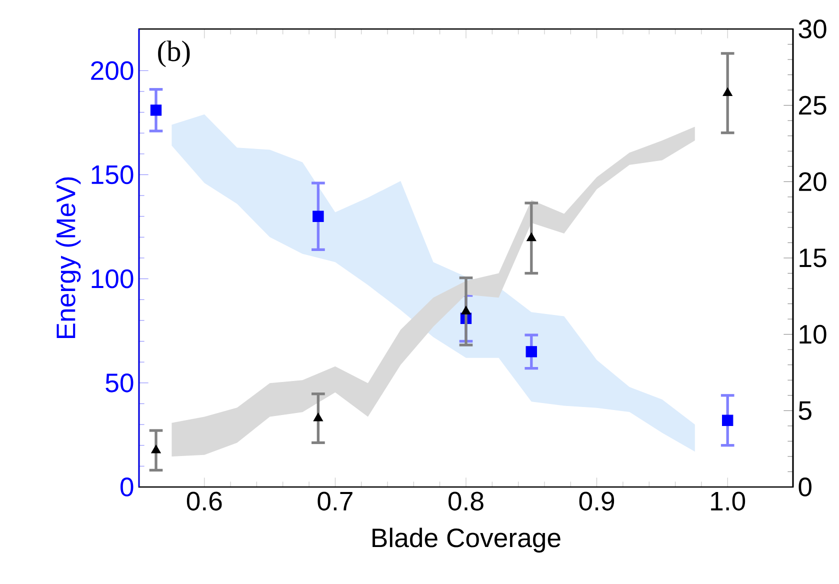 Image resolution: width=839 pixels, height=584 pixels. What do you see at coordinates (812, 182) in the screenshot?
I see `y2-tick-label: 20` at bounding box center [812, 182].